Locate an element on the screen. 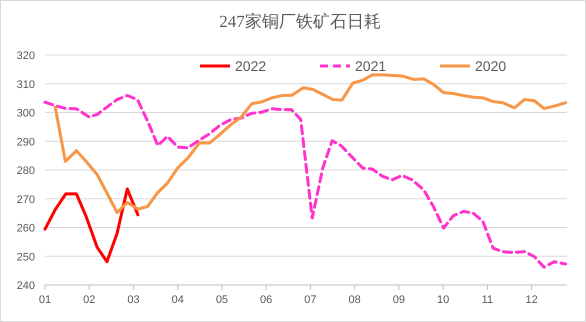  x-tick-label: 03 is located at coordinates (133, 300).